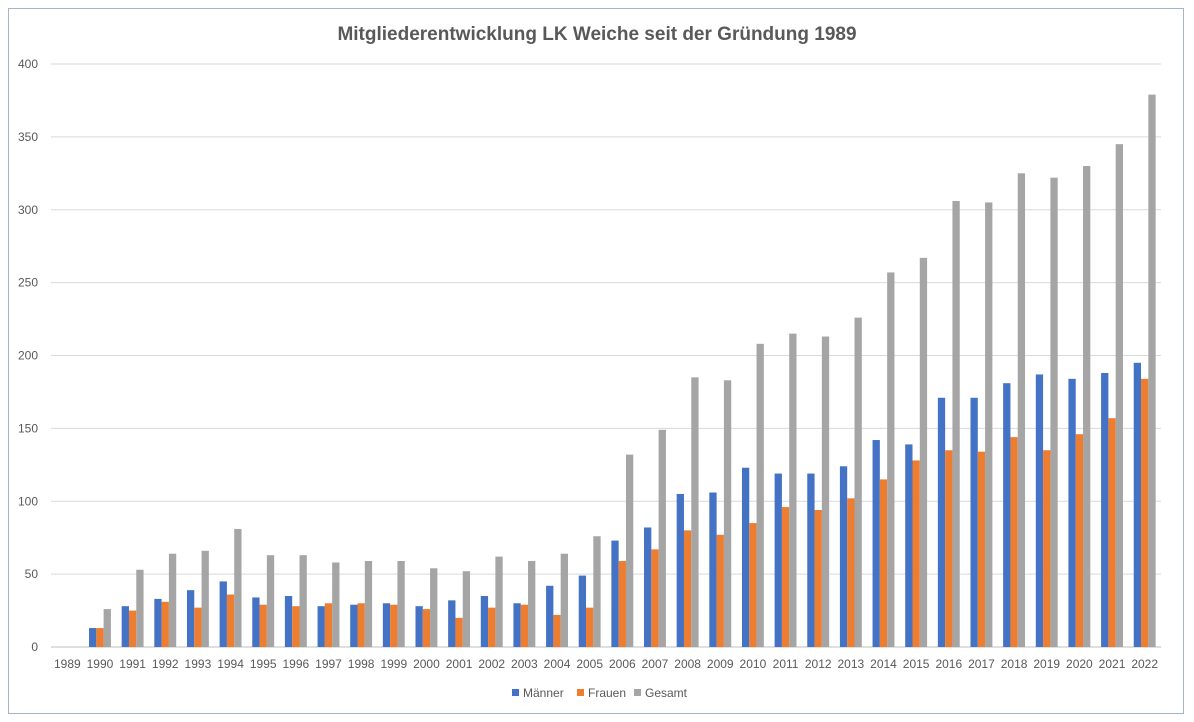 The width and height of the screenshot is (1194, 722). What do you see at coordinates (786, 664) in the screenshot?
I see `x-tick-label: 2011` at bounding box center [786, 664].